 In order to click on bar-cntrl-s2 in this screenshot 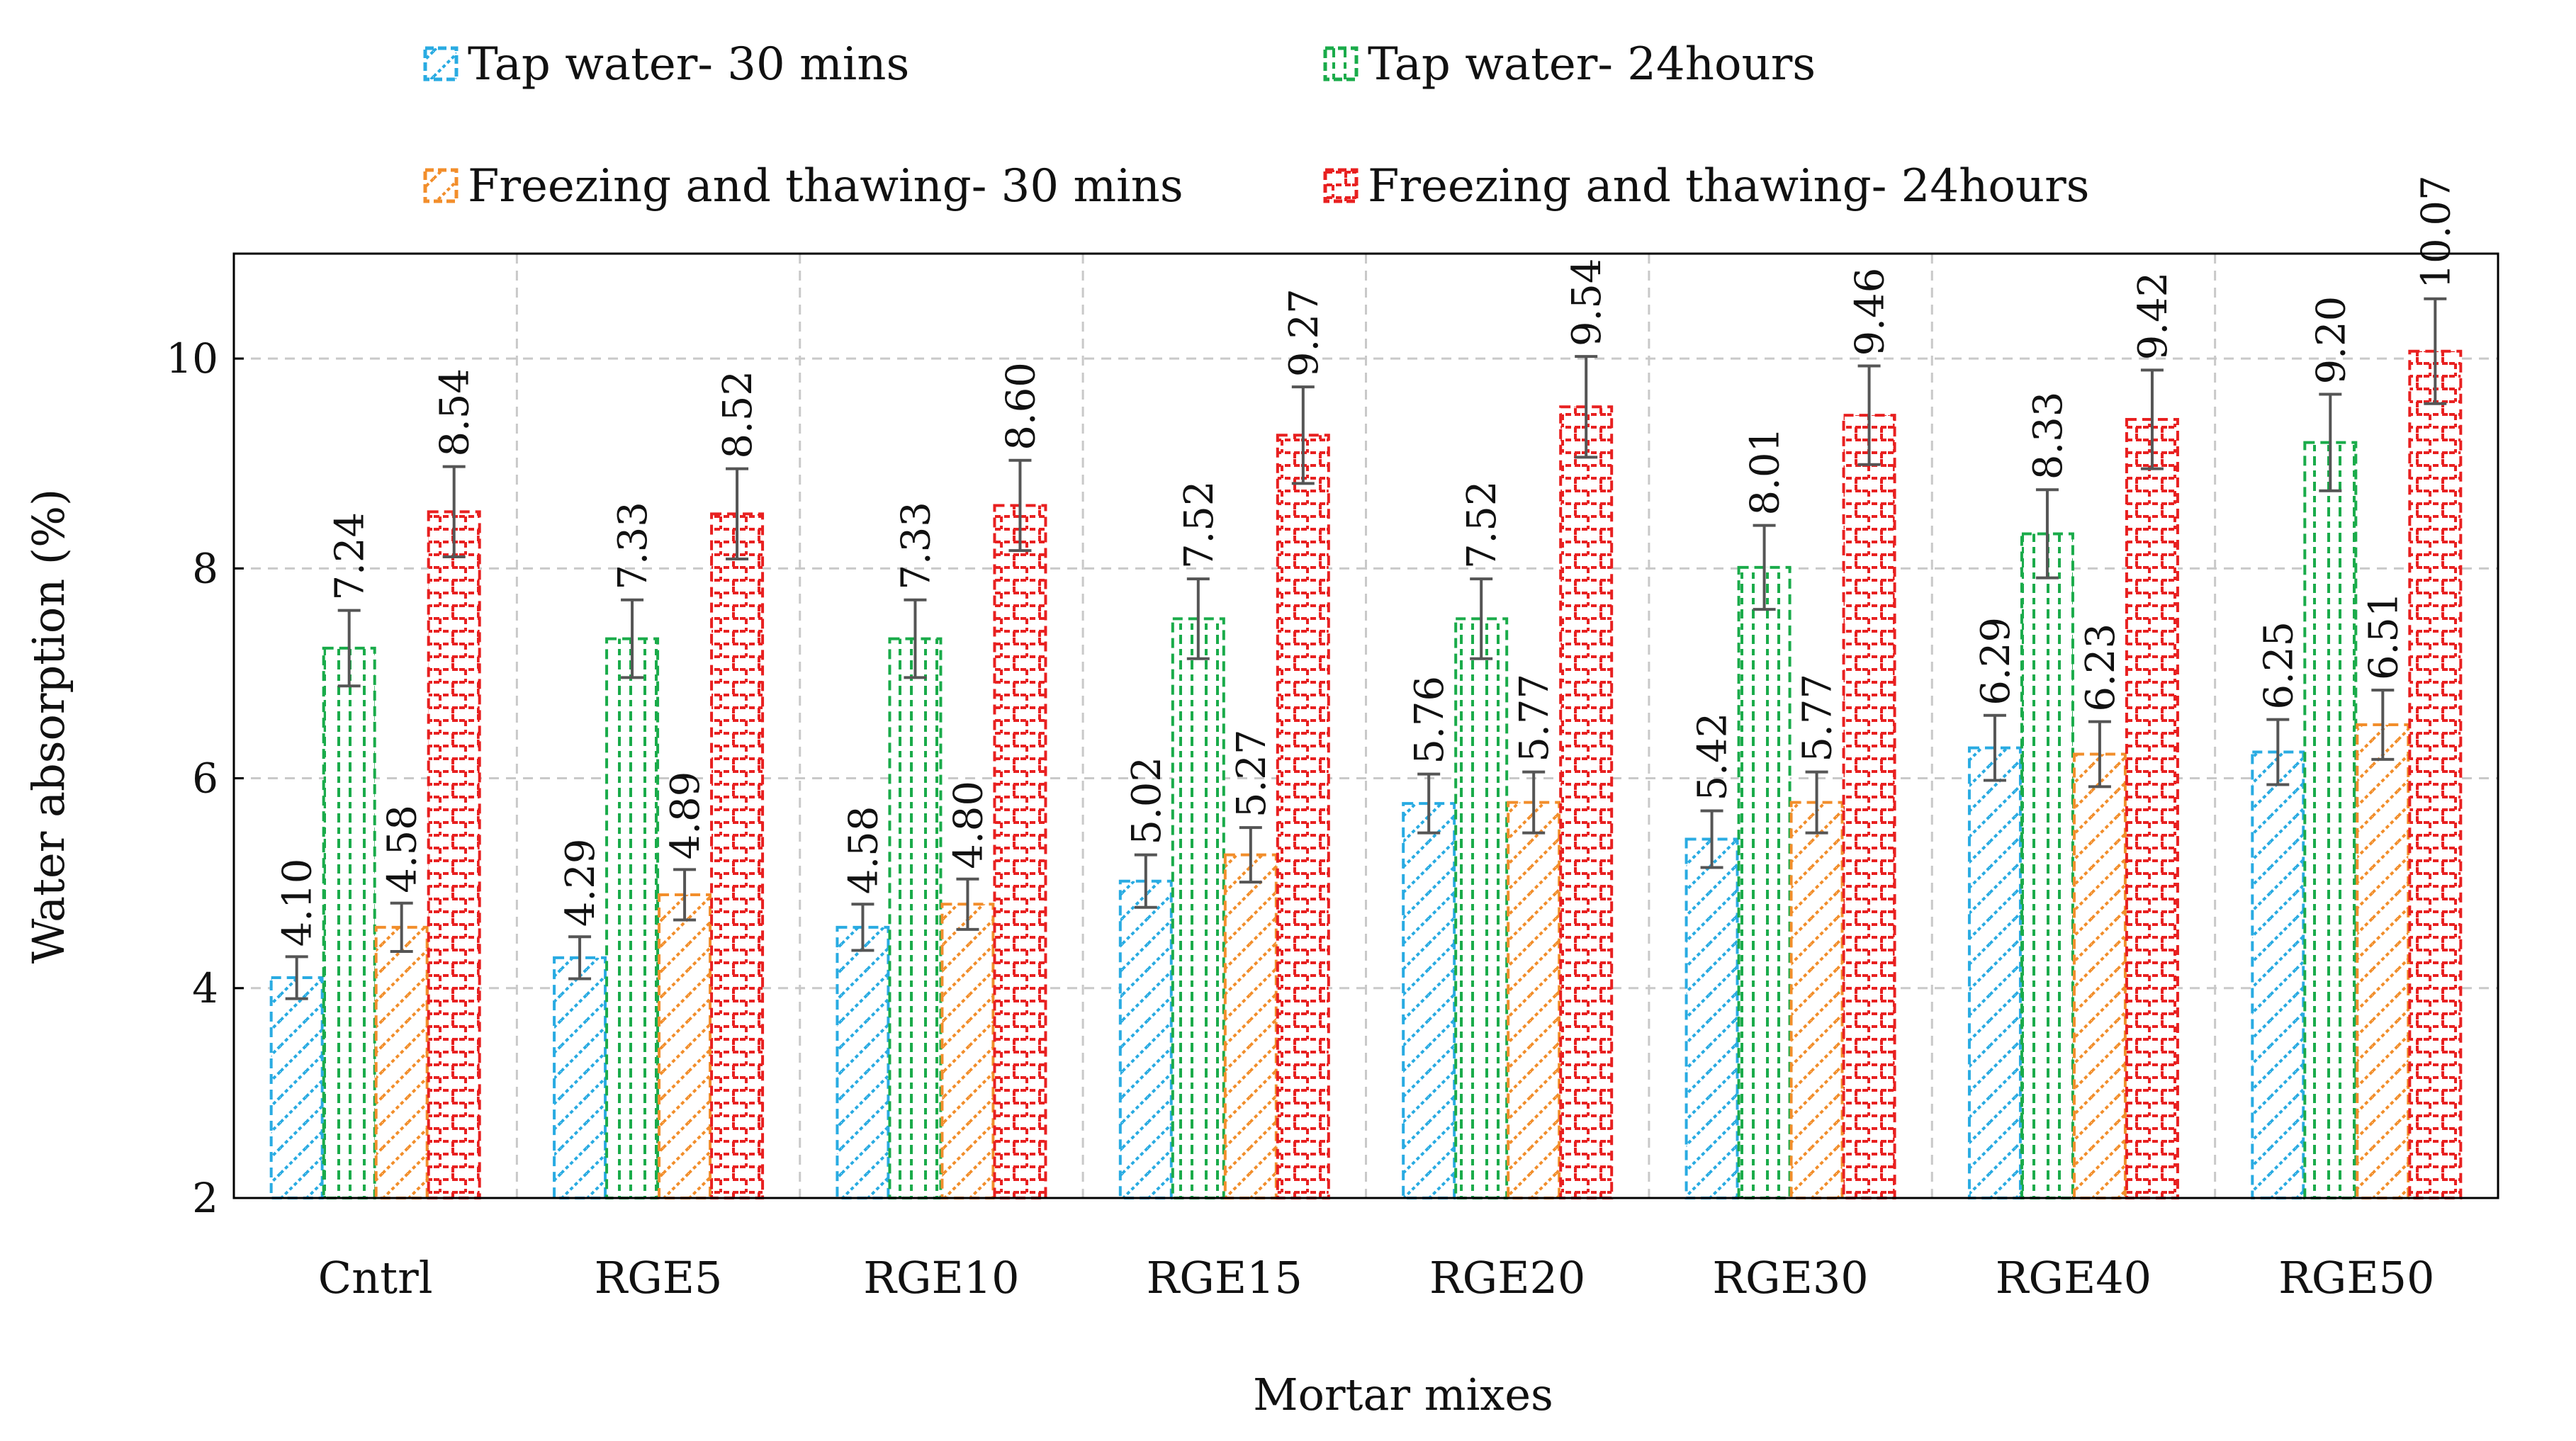, I will do `click(349, 922)`.